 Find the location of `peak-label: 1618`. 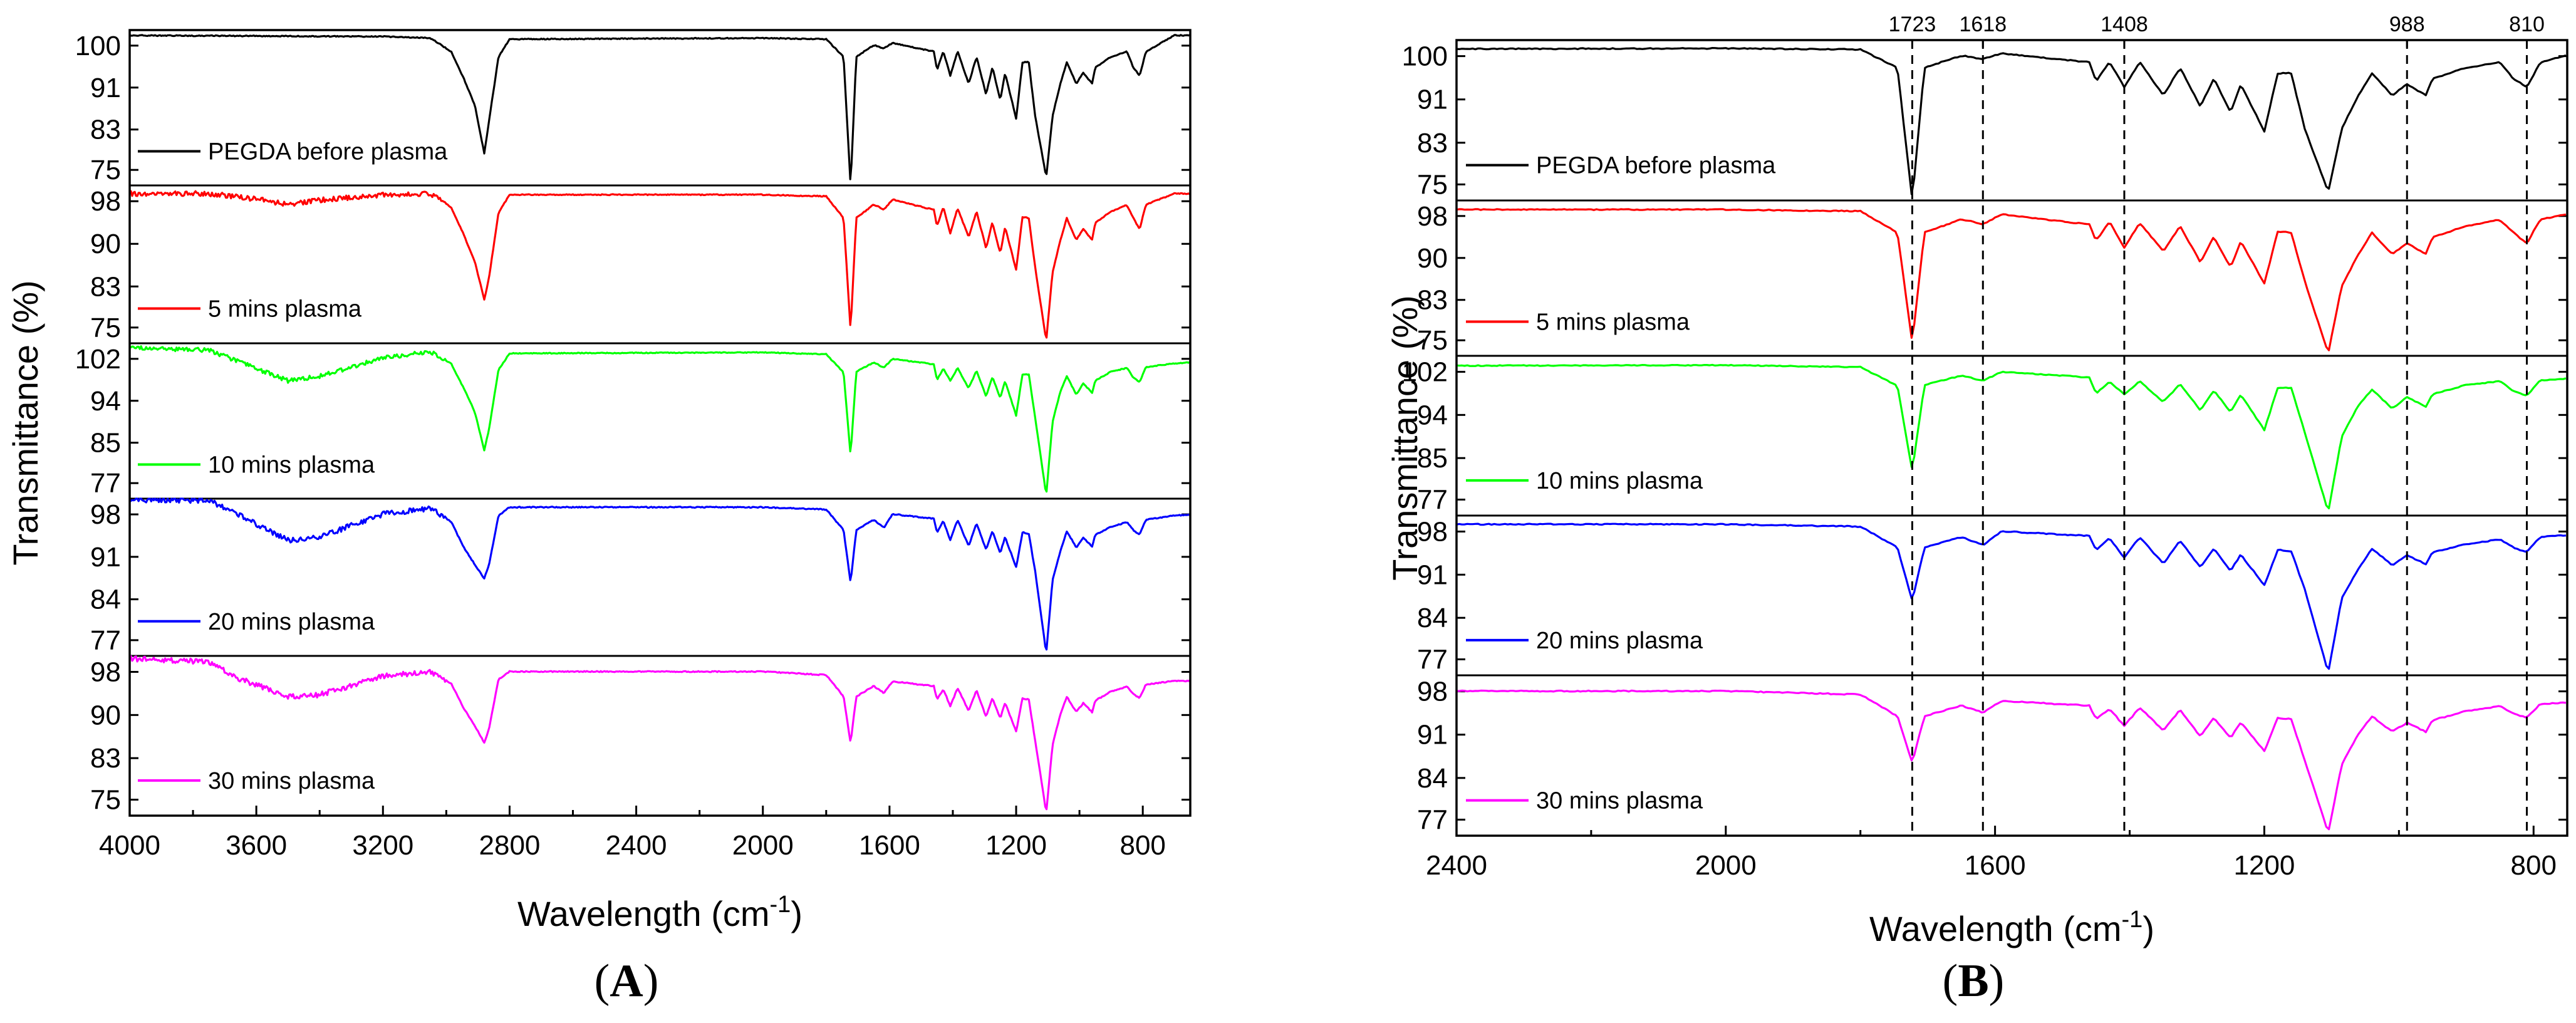

peak-label: 1618 is located at coordinates (1983, 24).